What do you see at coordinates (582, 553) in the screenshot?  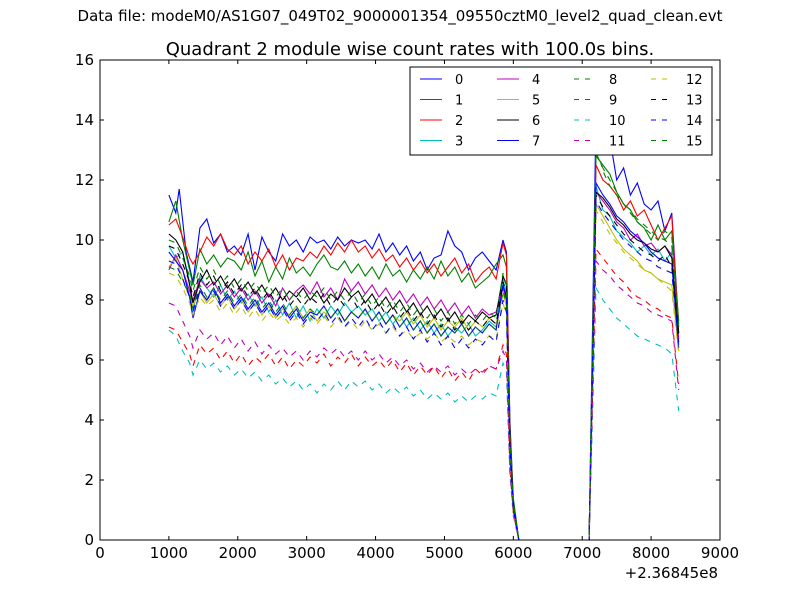 I see `x-tick-label: 7000` at bounding box center [582, 553].